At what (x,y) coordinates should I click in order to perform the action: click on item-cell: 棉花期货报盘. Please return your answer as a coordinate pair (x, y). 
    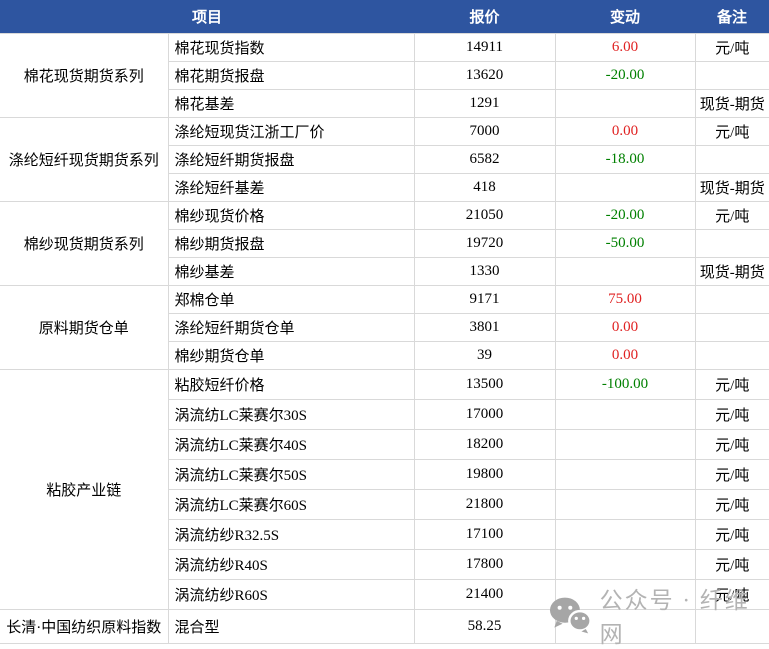
    Looking at the image, I should click on (291, 75).